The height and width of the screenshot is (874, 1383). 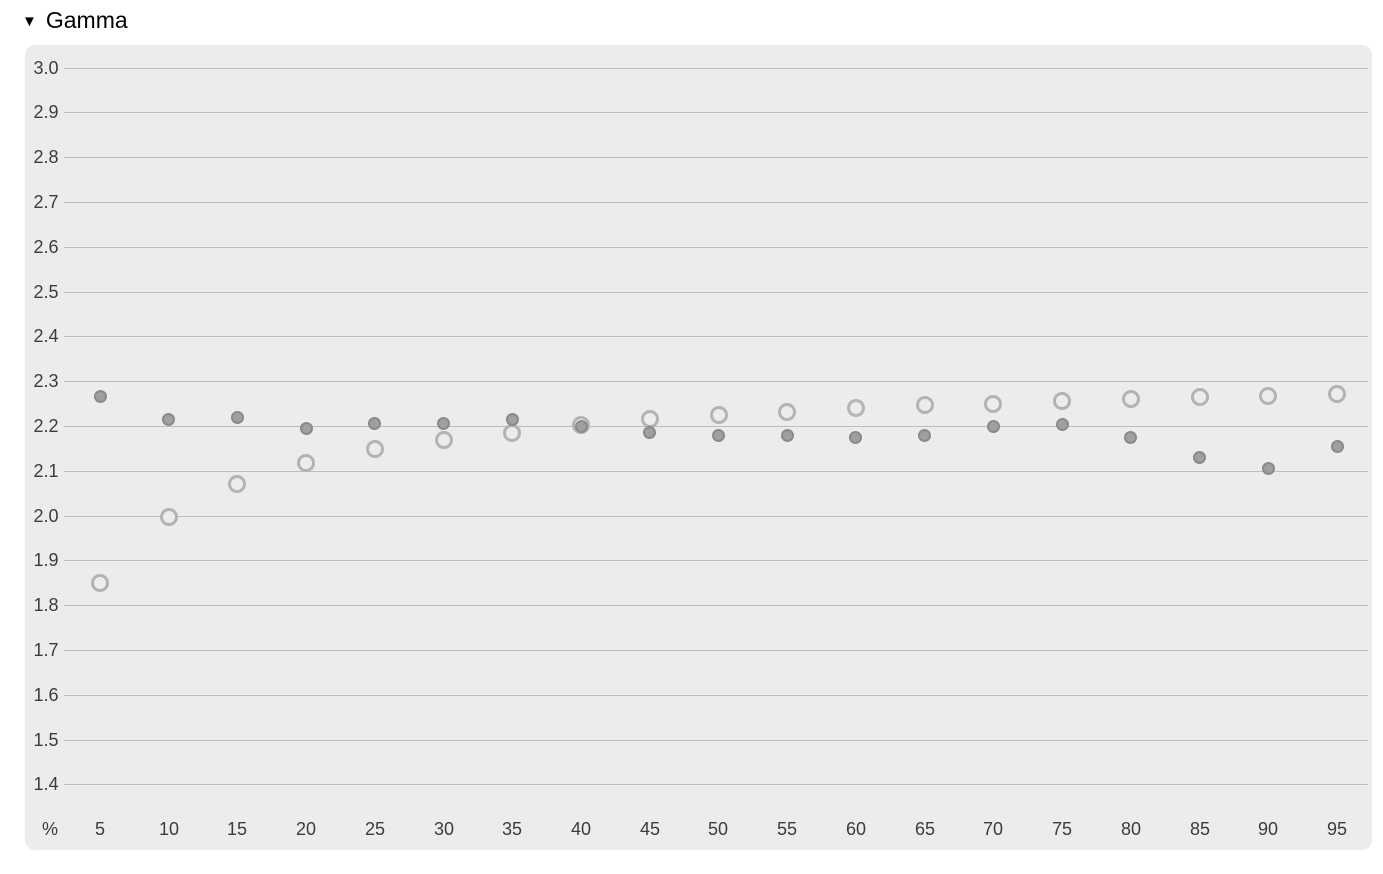 What do you see at coordinates (1200, 829) in the screenshot?
I see `x-tick-label: 85` at bounding box center [1200, 829].